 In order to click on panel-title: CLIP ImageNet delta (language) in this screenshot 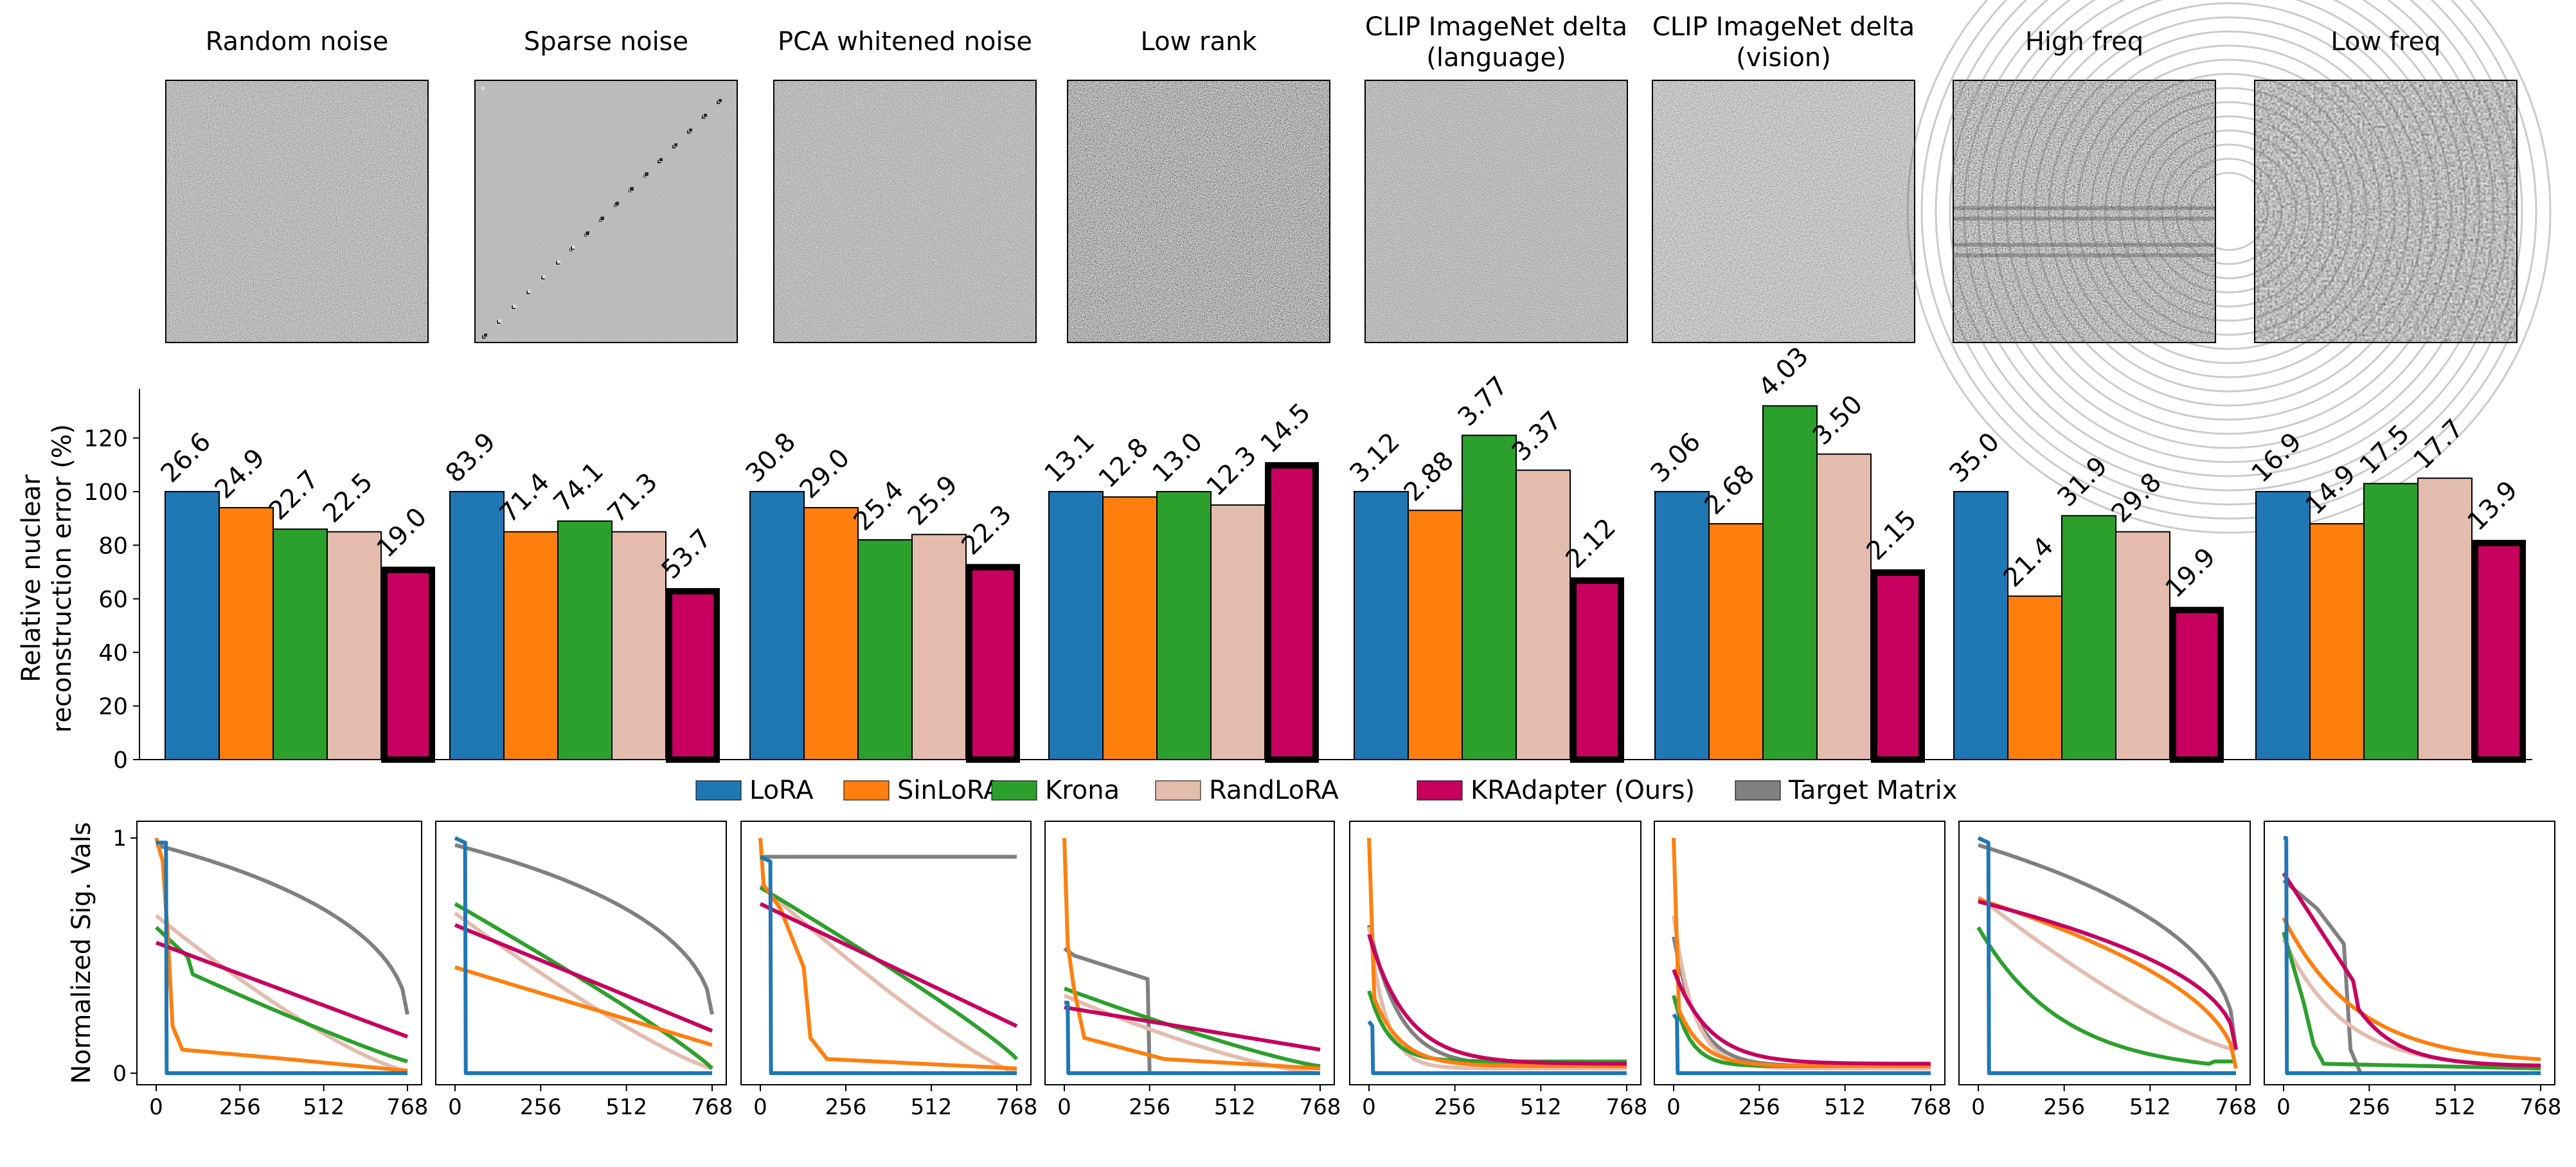, I will do `click(1496, 42)`.